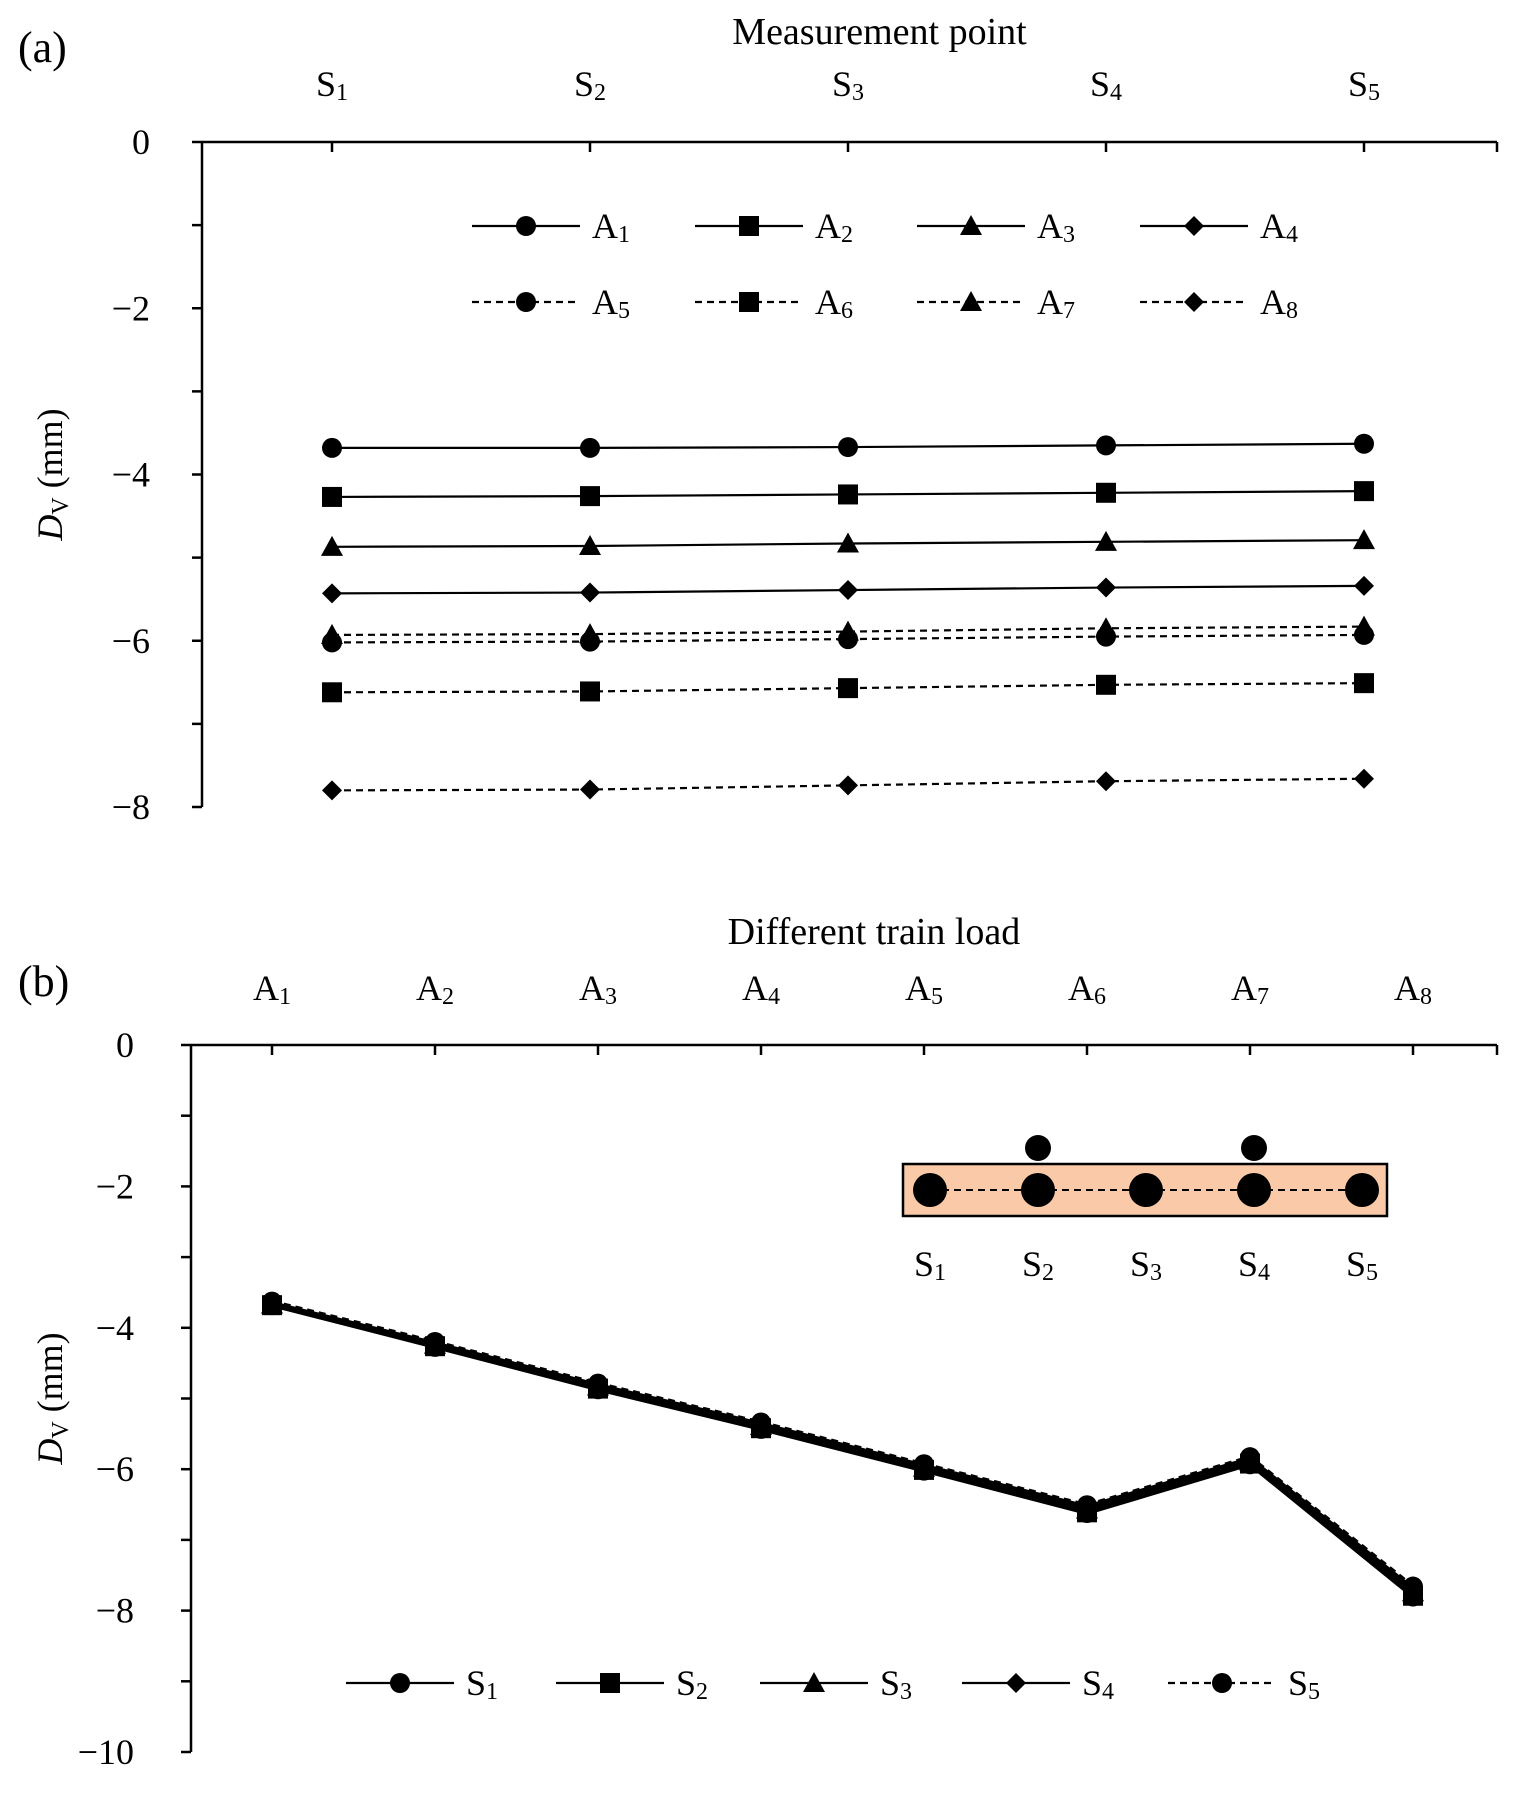  Describe the element at coordinates (1106, 85) in the screenshot. I see `x-tick-label: S4` at that location.